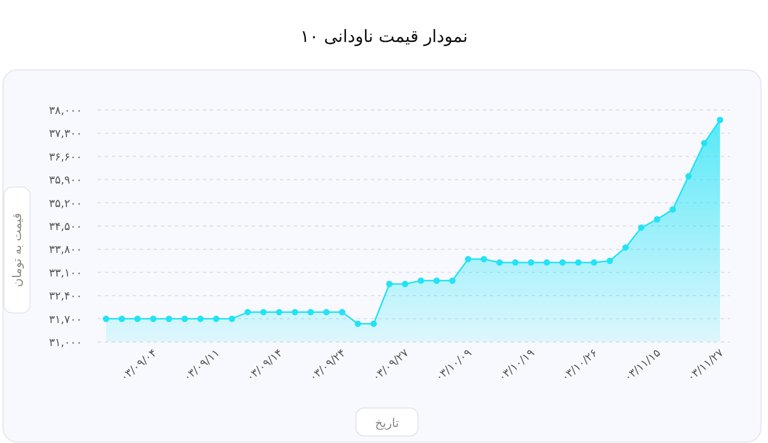  Describe the element at coordinates (65, 110) in the screenshot. I see `y-tick-label: ۳۸,۰۰۰` at that location.